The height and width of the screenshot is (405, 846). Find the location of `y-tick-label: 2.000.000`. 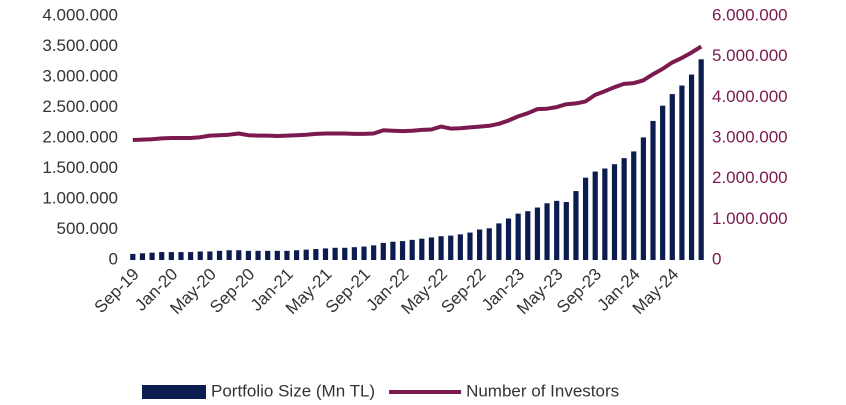

y-tick-label: 2.000.000 is located at coordinates (80, 136).